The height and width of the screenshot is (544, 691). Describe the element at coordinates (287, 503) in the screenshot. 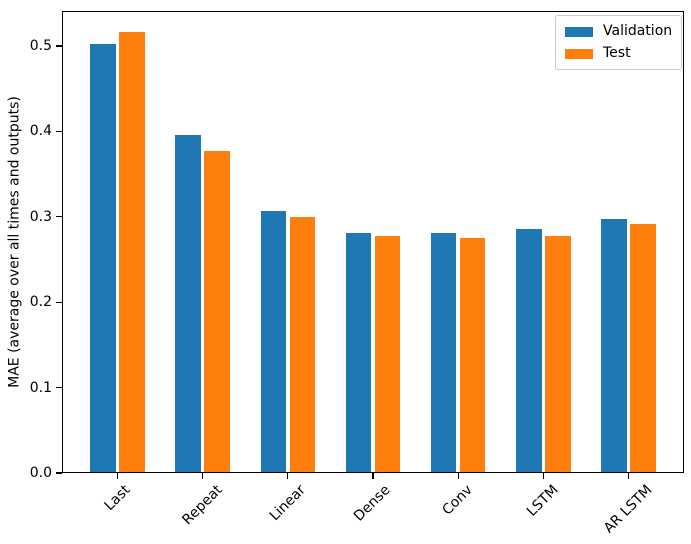

I see `x-tick-label-linear: Linear` at that location.